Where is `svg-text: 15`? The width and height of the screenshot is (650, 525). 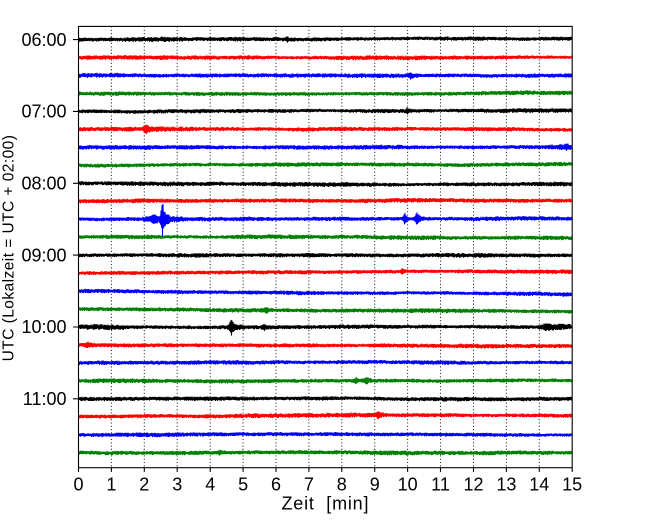 svg-text: 15 is located at coordinates (572, 485).